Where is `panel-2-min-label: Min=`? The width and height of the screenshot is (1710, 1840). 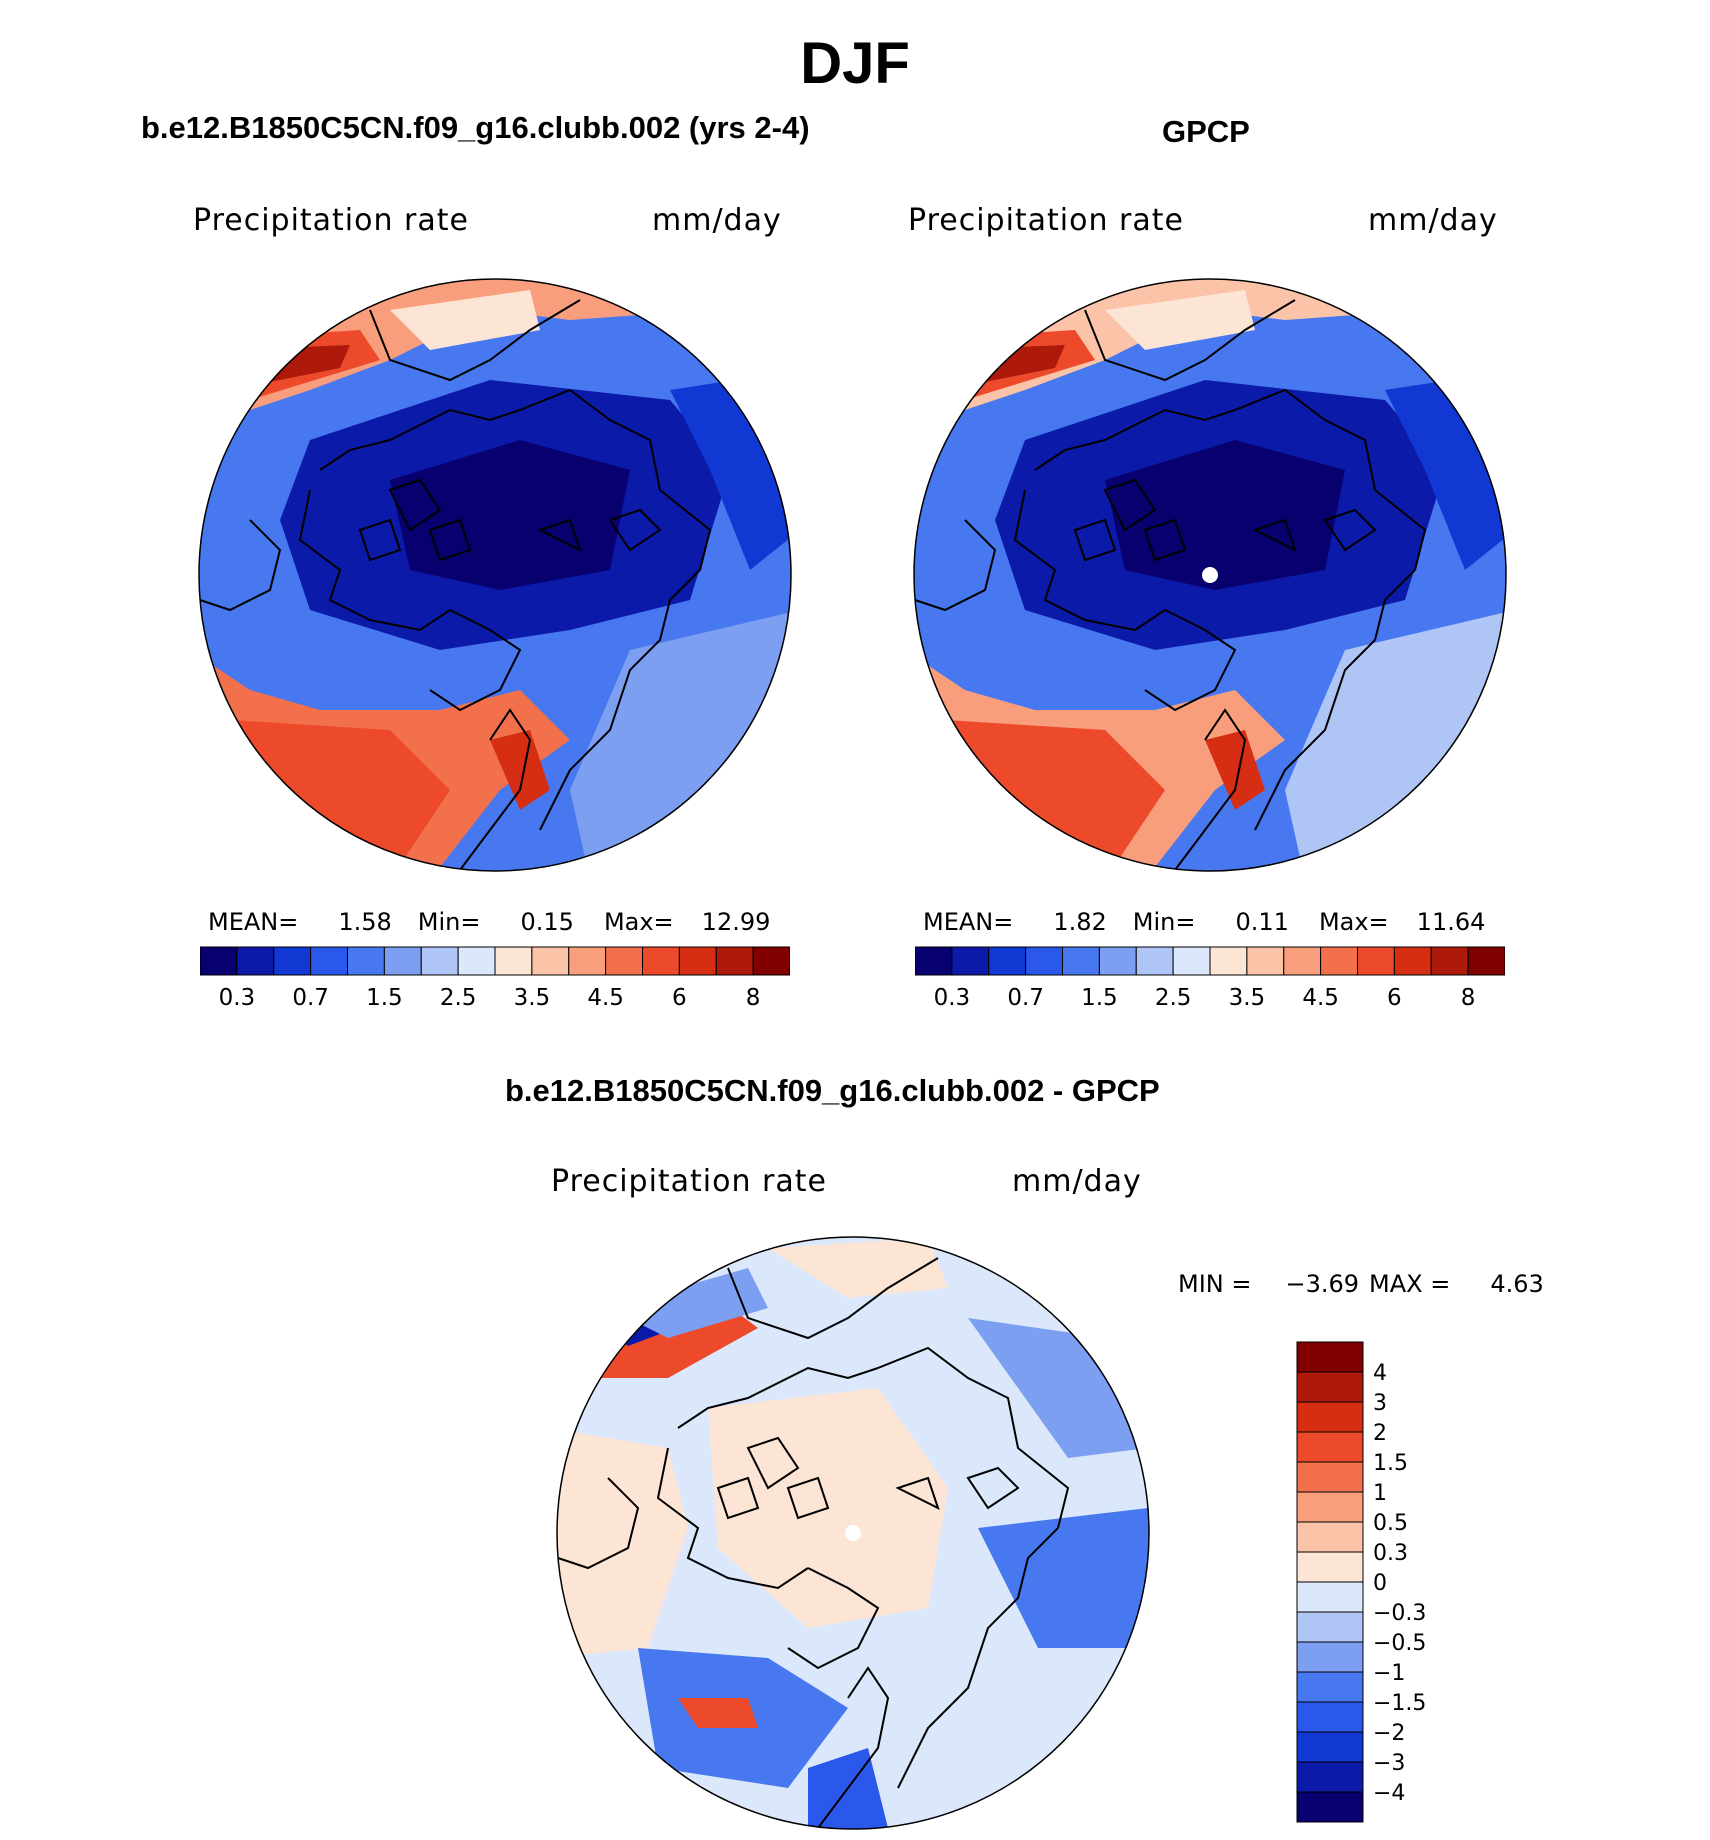
panel-2-min-label: Min= is located at coordinates (1164, 922).